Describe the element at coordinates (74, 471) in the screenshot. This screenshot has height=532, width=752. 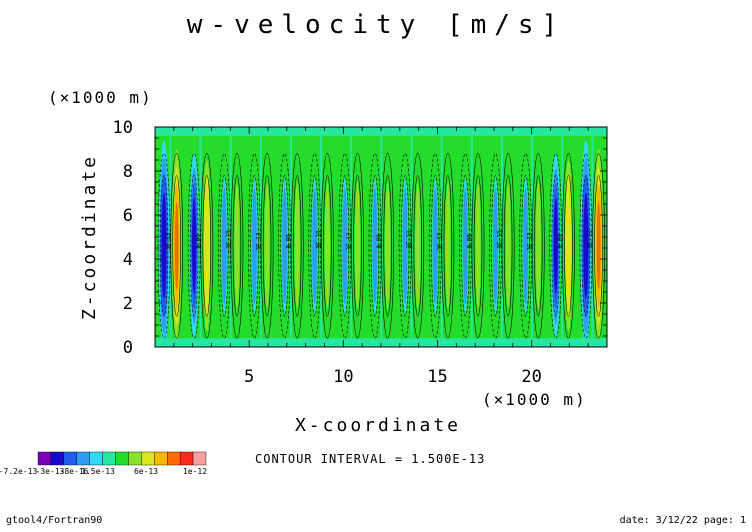
I see `colorbar-label: -8e-16` at that location.